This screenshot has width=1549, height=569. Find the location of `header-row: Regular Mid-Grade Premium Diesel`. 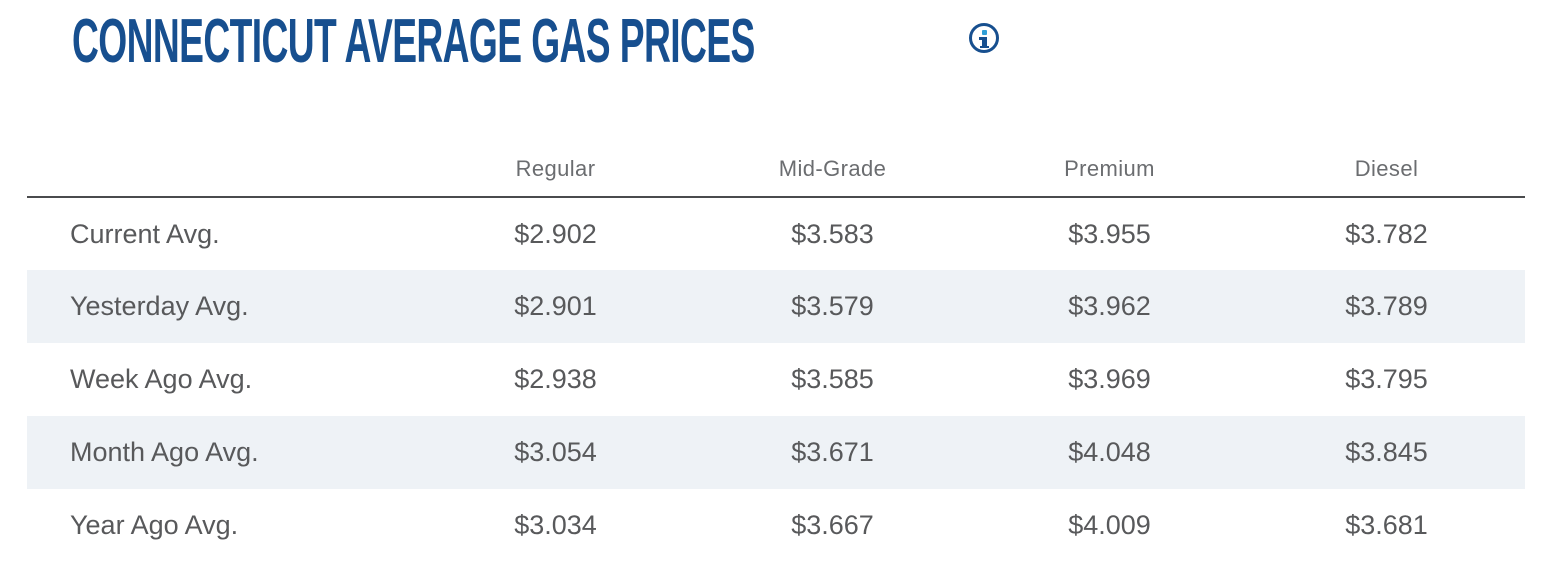

header-row: Regular Mid-Grade Premium Diesel is located at coordinates (776, 162).